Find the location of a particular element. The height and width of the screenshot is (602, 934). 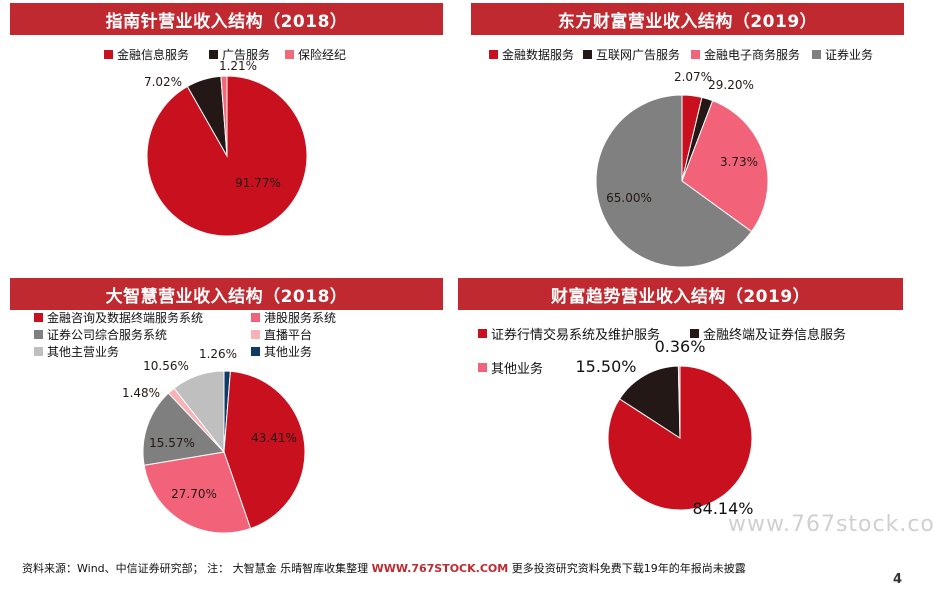

page-number: 4 is located at coordinates (897, 579).